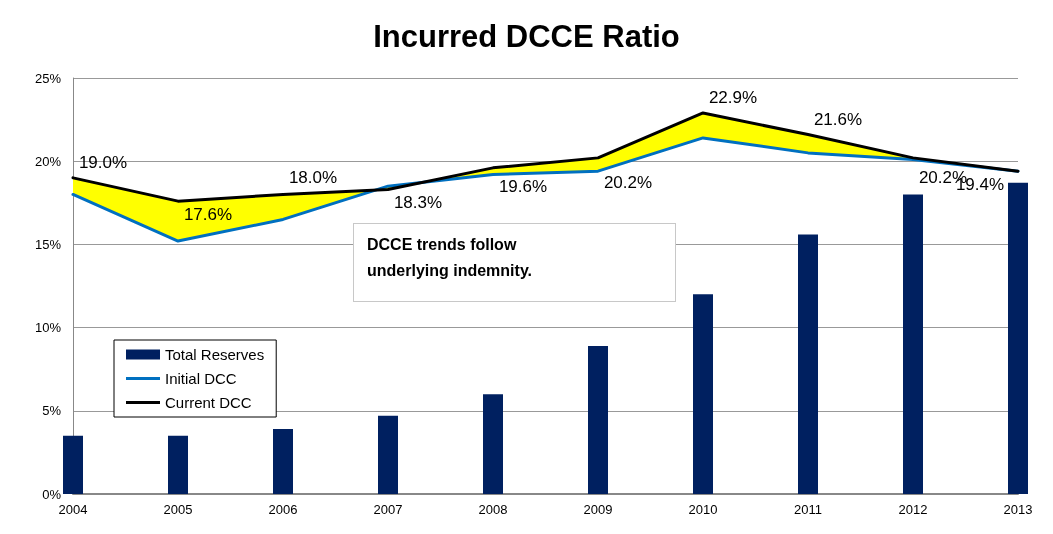 The image size is (1053, 534). I want to click on x-tick-label: 2009, so click(598, 509).